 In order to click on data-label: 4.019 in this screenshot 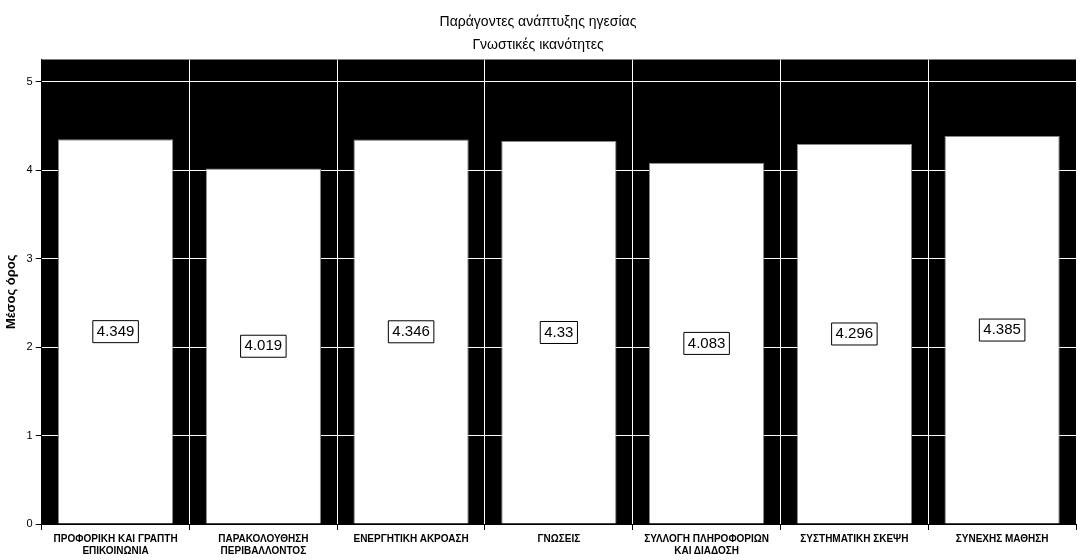, I will do `click(263, 345)`.